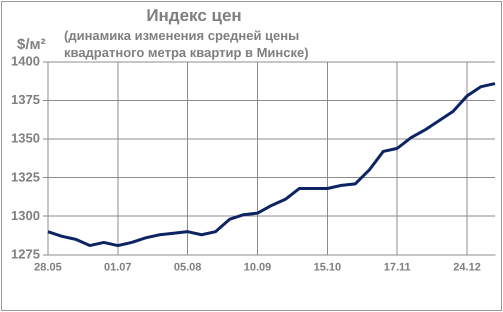 The width and height of the screenshot is (503, 312). I want to click on y-tick-label: 1400, so click(25, 61).